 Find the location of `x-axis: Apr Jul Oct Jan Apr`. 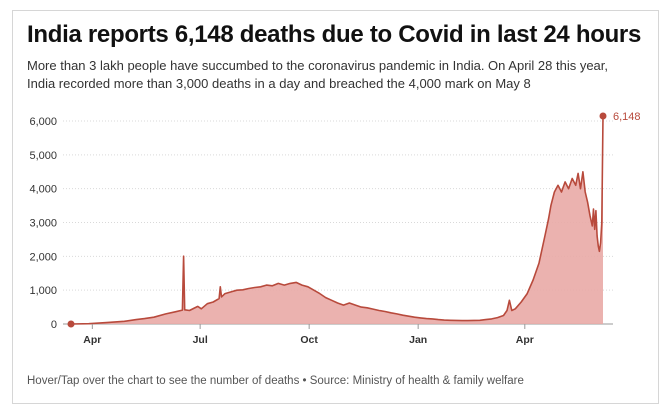

x-axis: Apr Jul Oct Jan Apr is located at coordinates (308, 335).